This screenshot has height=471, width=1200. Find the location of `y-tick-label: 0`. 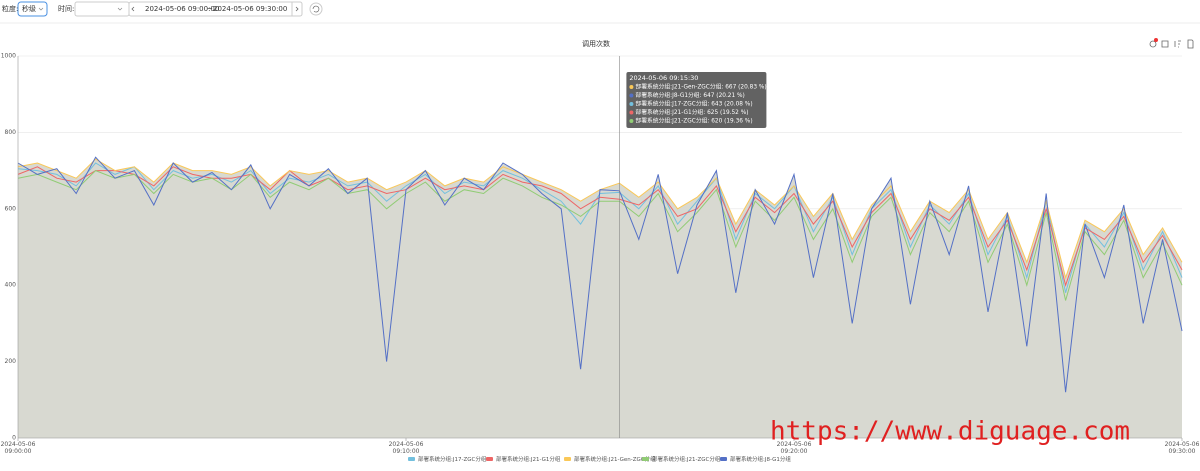

y-tick-label: 0 is located at coordinates (14, 438).